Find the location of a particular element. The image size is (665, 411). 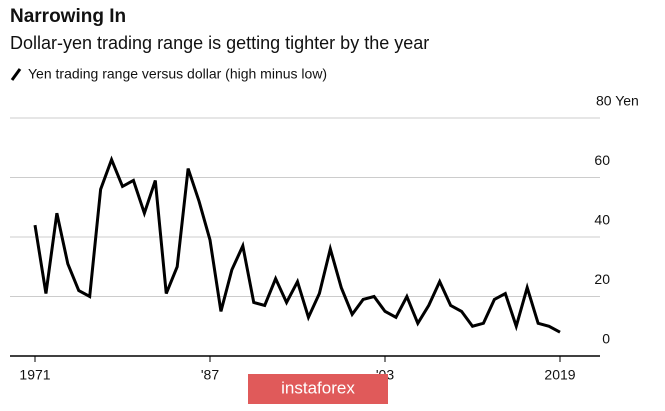

watermark-box is located at coordinates (318, 389).